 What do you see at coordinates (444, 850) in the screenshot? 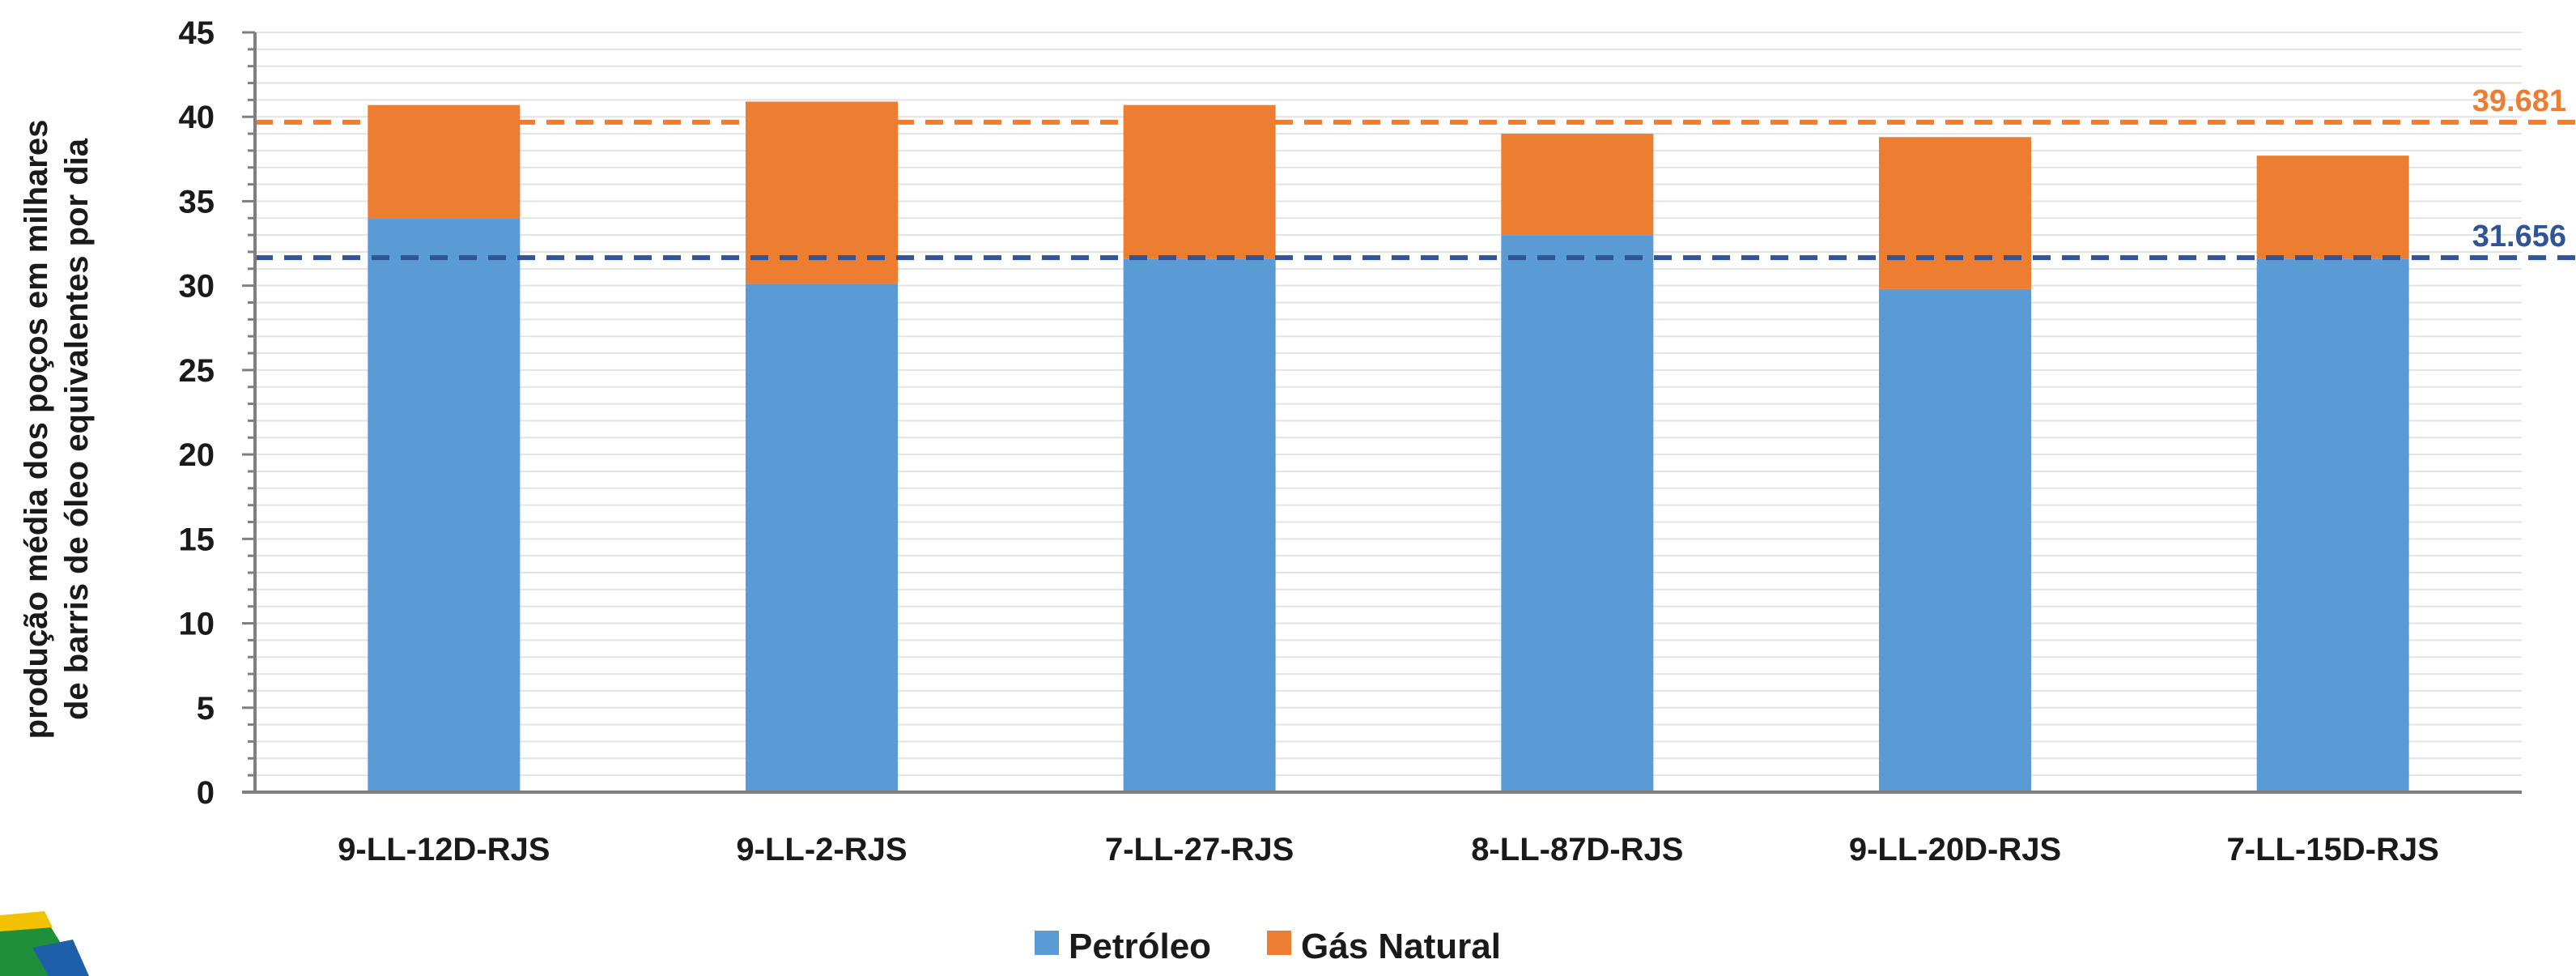
I see `x-tick-label: 9-LL-12D-RJS` at bounding box center [444, 850].